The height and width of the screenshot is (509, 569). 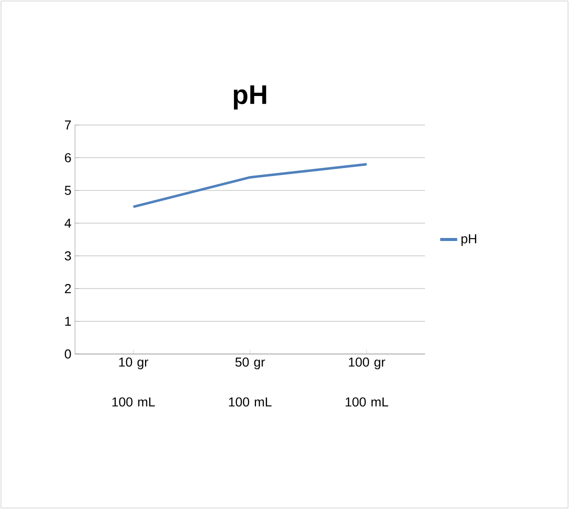 What do you see at coordinates (67, 125) in the screenshot?
I see `y-tick-label: 7` at bounding box center [67, 125].